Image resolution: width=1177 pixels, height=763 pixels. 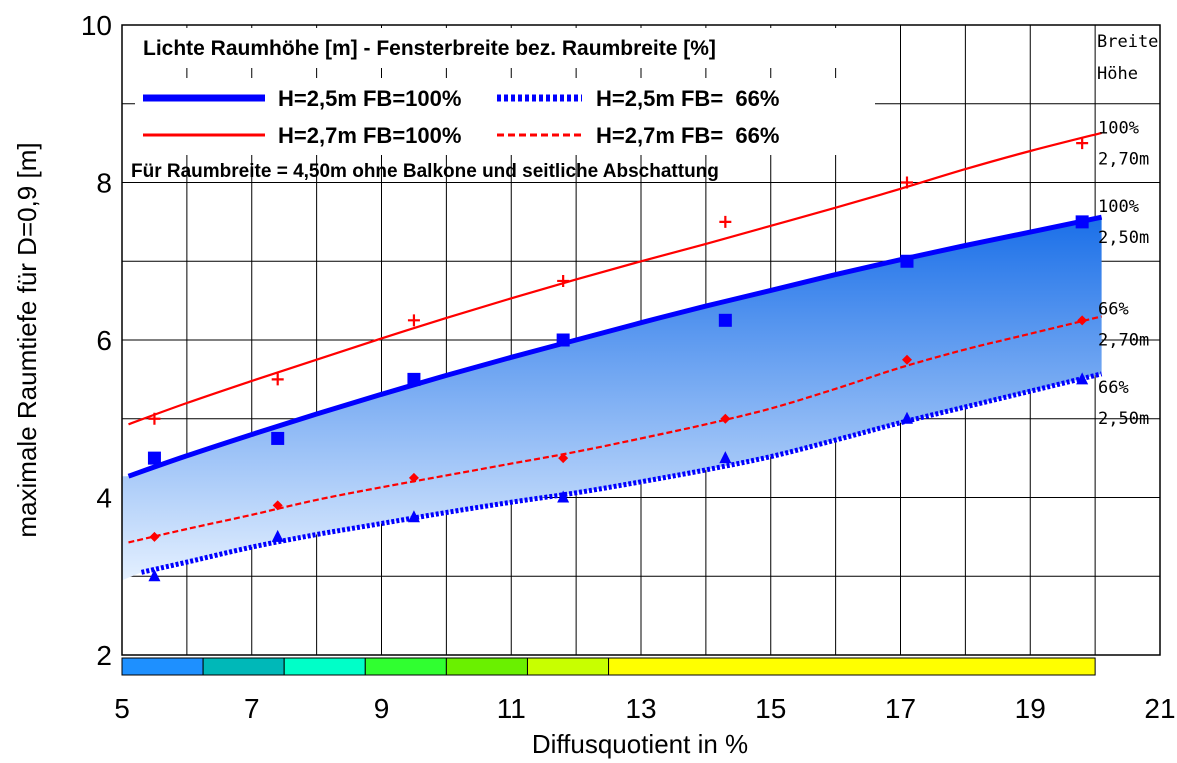 What do you see at coordinates (104, 655) in the screenshot?
I see `y-tick-label: 2` at bounding box center [104, 655].